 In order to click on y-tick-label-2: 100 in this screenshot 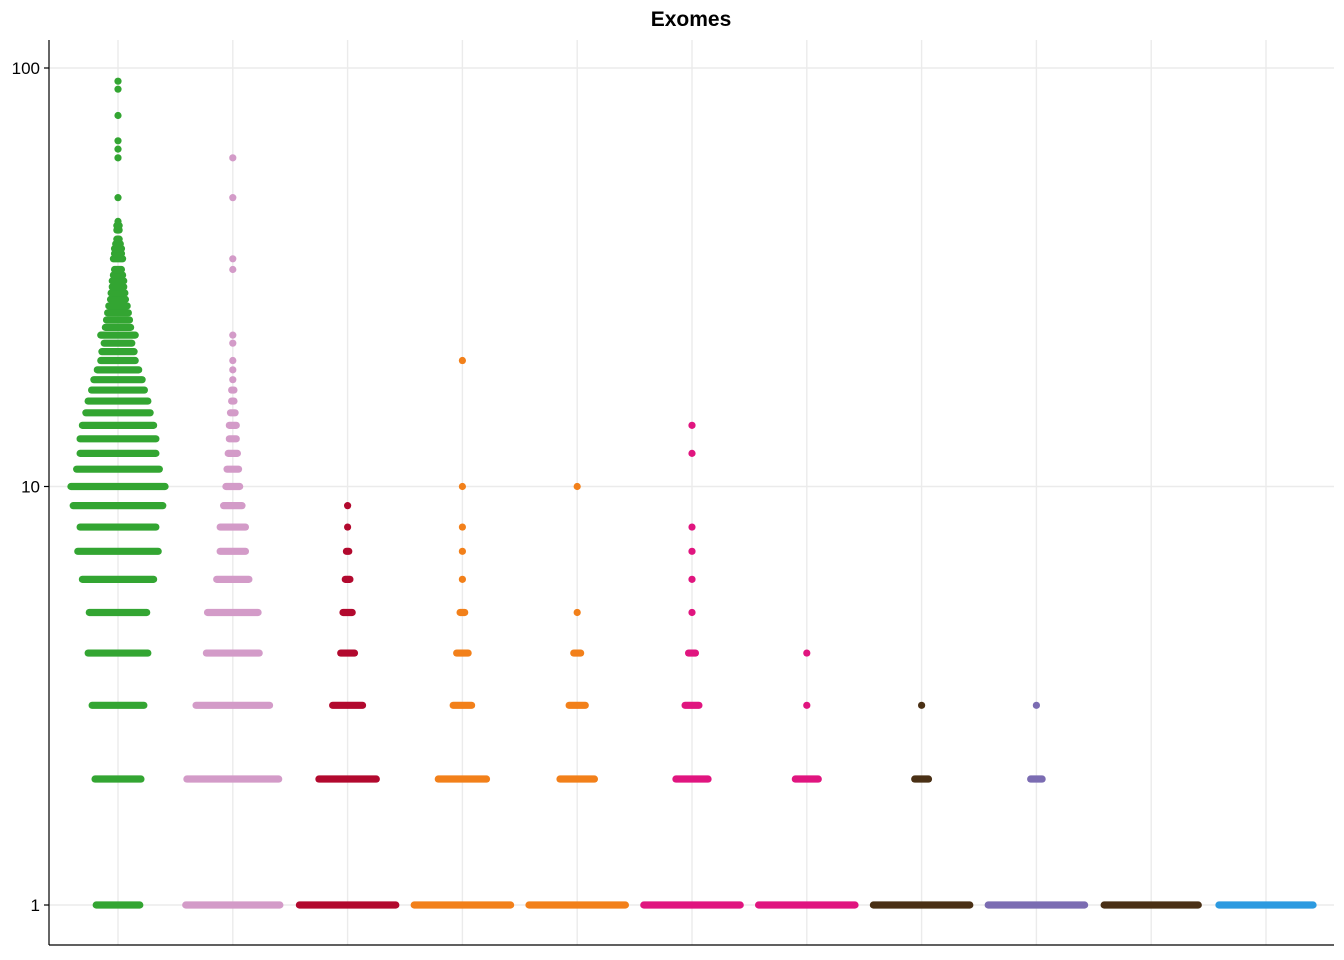, I will do `click(26, 68)`.